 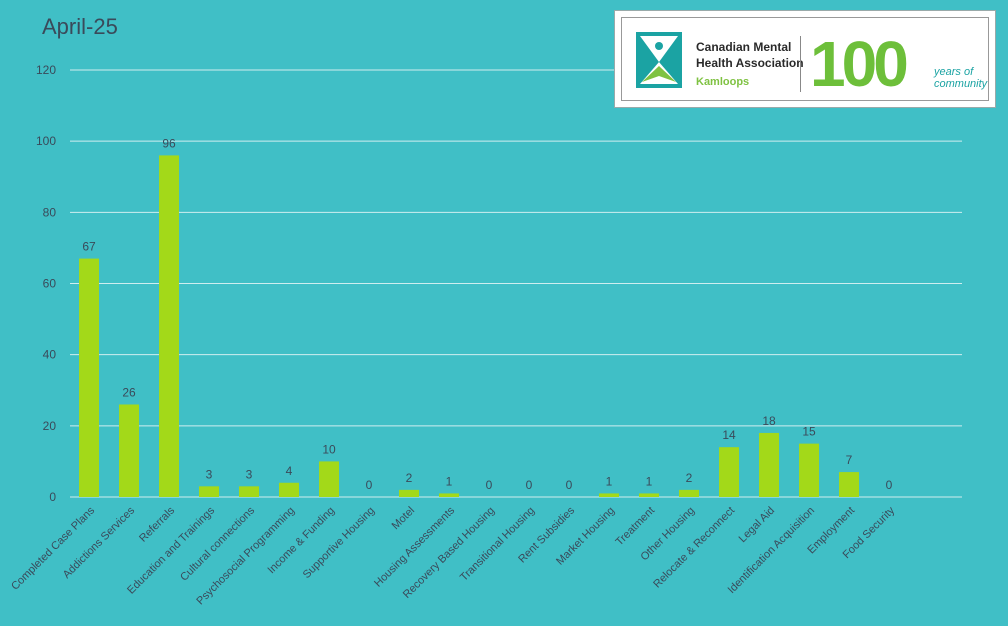 I want to click on y-tick-label: 40, so click(x=50, y=355).